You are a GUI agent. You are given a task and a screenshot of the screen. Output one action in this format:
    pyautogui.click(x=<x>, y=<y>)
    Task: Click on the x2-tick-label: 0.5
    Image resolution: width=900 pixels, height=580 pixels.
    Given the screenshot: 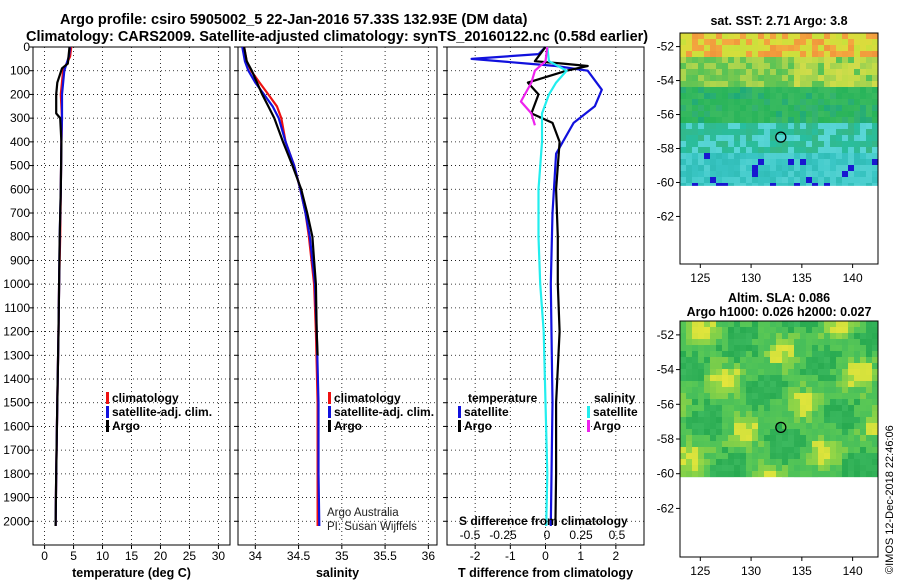 What is the action you would take?
    pyautogui.click(x=617, y=535)
    